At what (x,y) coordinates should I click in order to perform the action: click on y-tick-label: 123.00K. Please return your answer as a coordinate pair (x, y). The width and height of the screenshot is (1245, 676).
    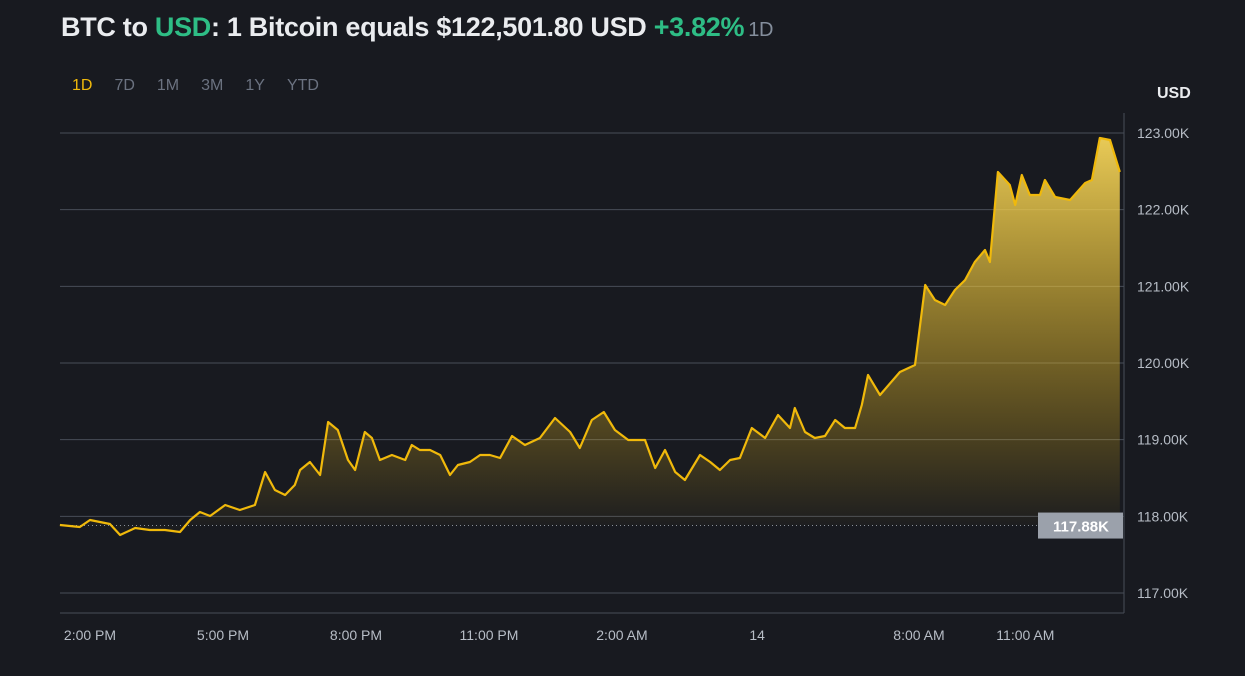
    Looking at the image, I should click on (1163, 133).